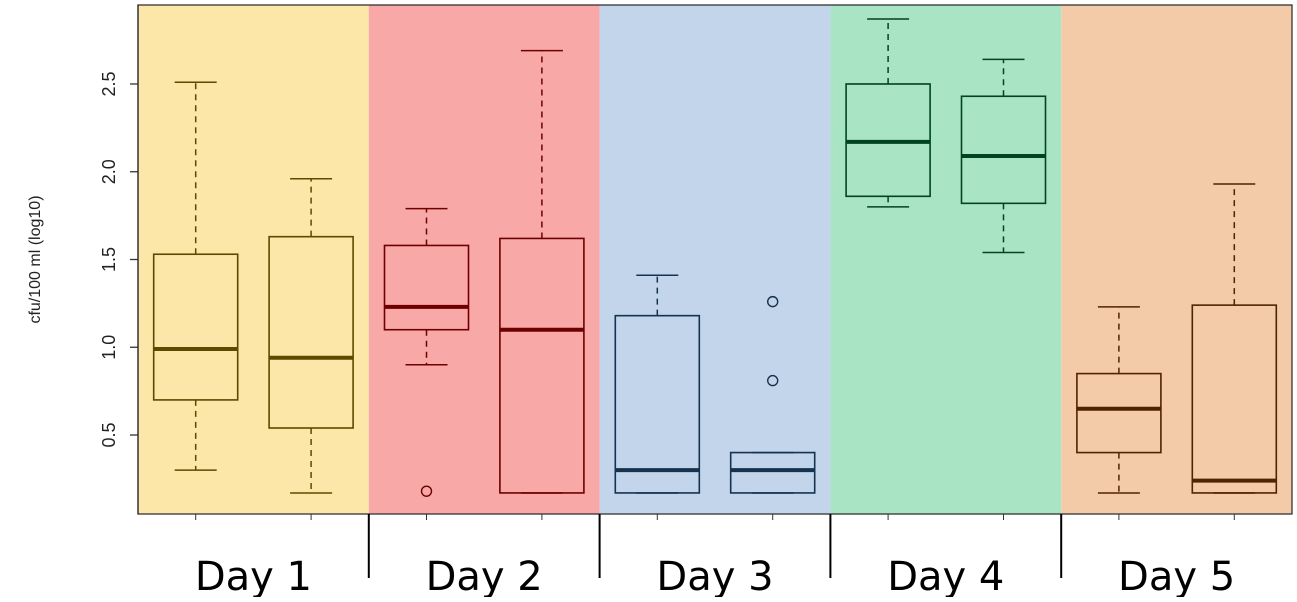  Describe the element at coordinates (109, 259) in the screenshot. I see `y-tick-label: 1.5` at that location.